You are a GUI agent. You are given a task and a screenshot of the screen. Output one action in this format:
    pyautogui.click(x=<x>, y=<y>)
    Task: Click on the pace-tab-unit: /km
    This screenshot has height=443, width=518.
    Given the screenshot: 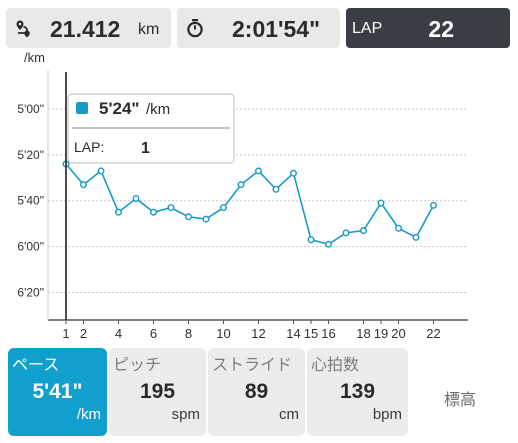 What is the action you would take?
    pyautogui.click(x=88, y=414)
    